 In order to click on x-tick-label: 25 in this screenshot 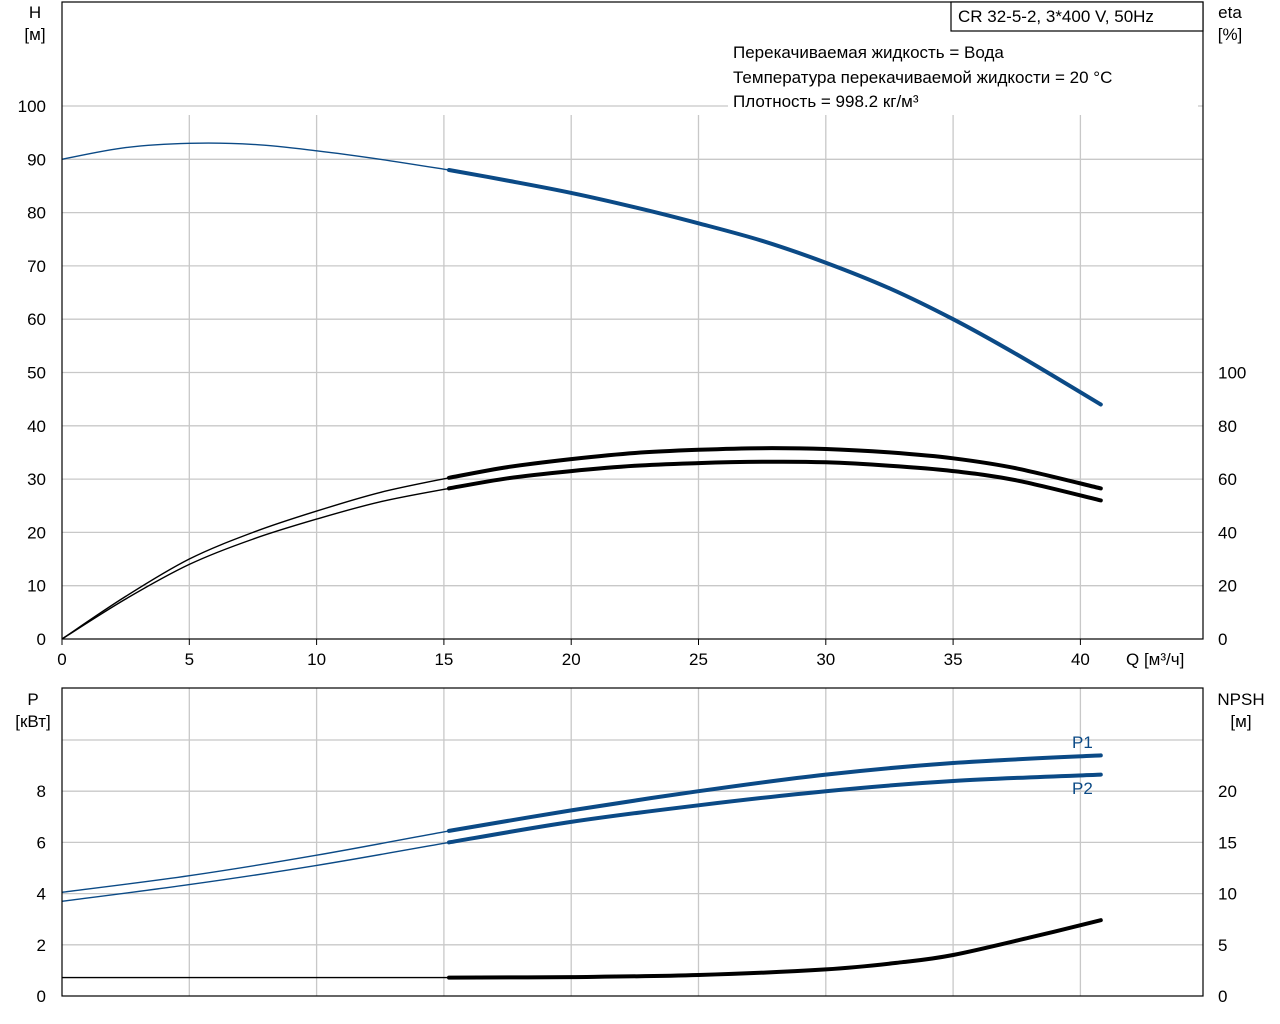, I will do `click(698, 659)`.